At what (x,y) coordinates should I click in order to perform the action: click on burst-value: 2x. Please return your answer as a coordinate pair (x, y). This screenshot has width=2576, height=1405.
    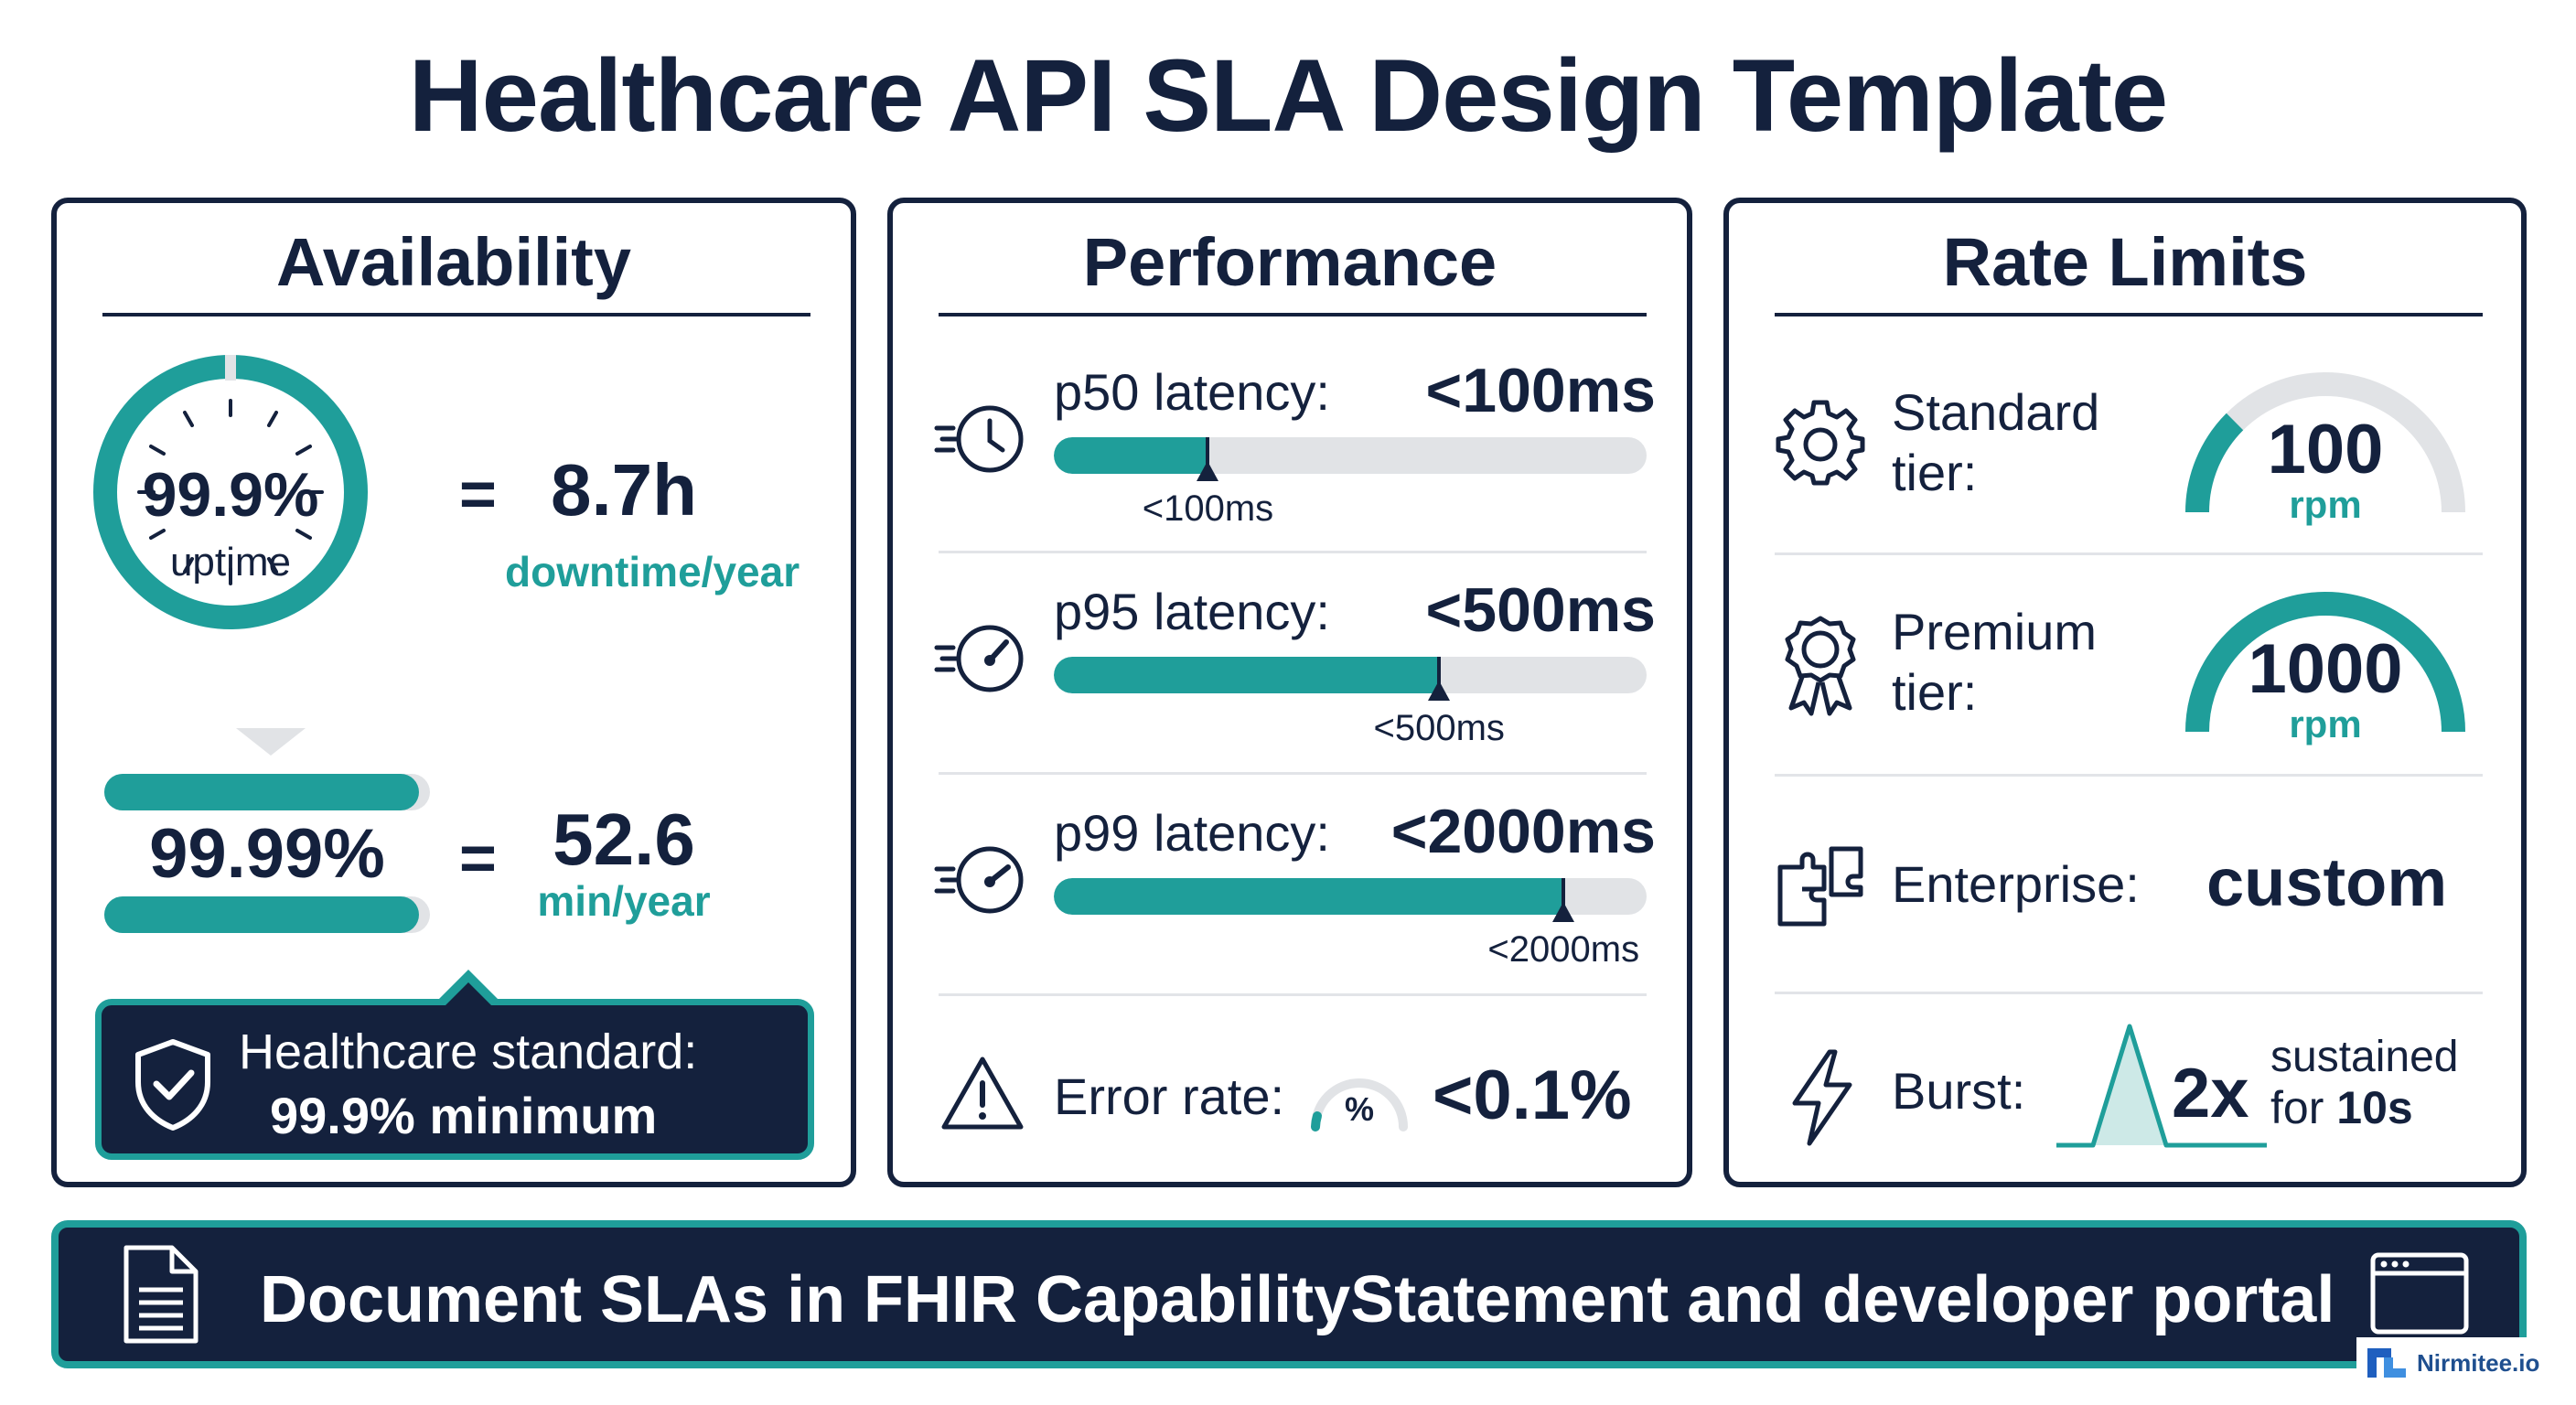
    Looking at the image, I should click on (2211, 1093).